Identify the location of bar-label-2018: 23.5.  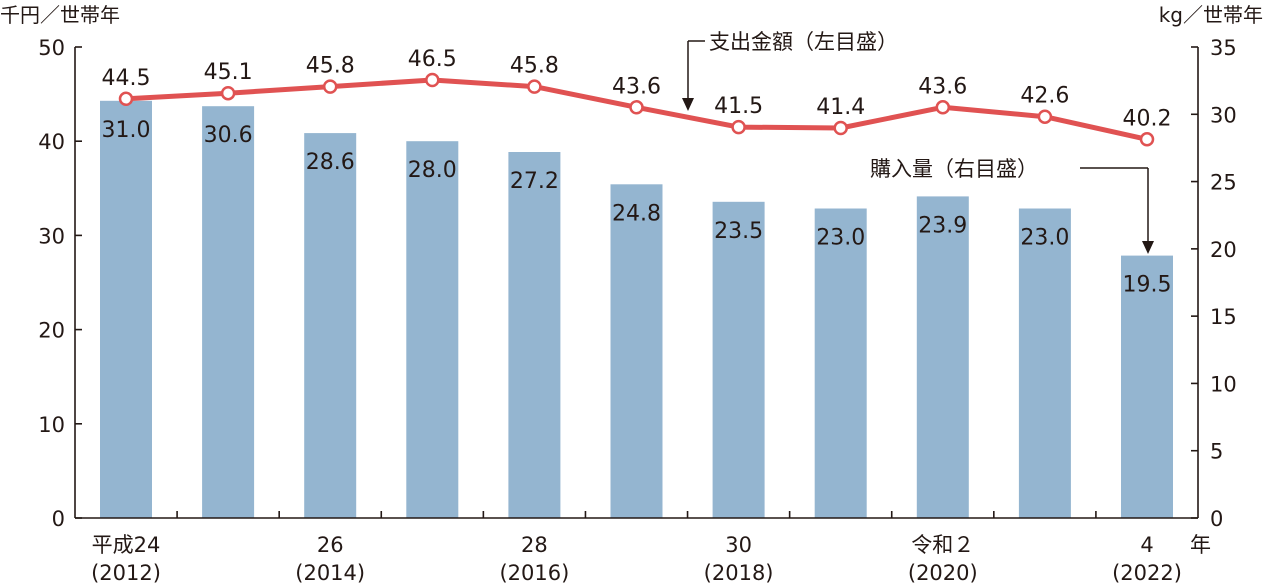
(738, 231).